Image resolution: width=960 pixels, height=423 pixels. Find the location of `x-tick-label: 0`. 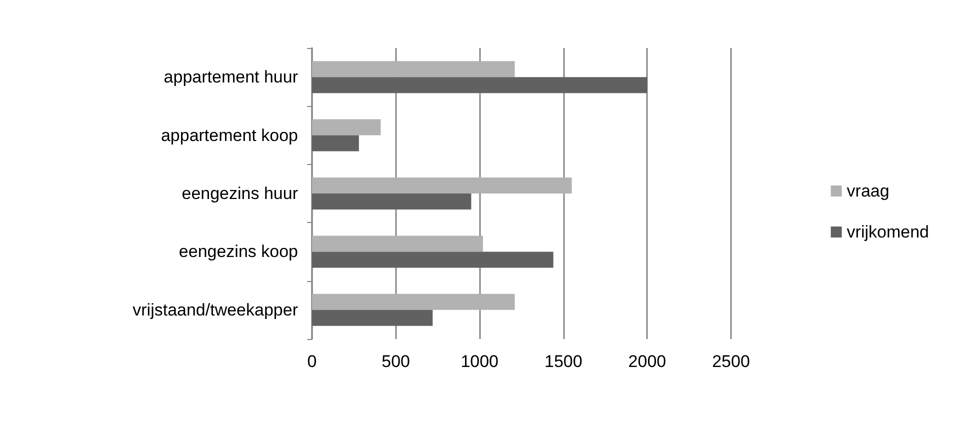

x-tick-label: 0 is located at coordinates (312, 361).